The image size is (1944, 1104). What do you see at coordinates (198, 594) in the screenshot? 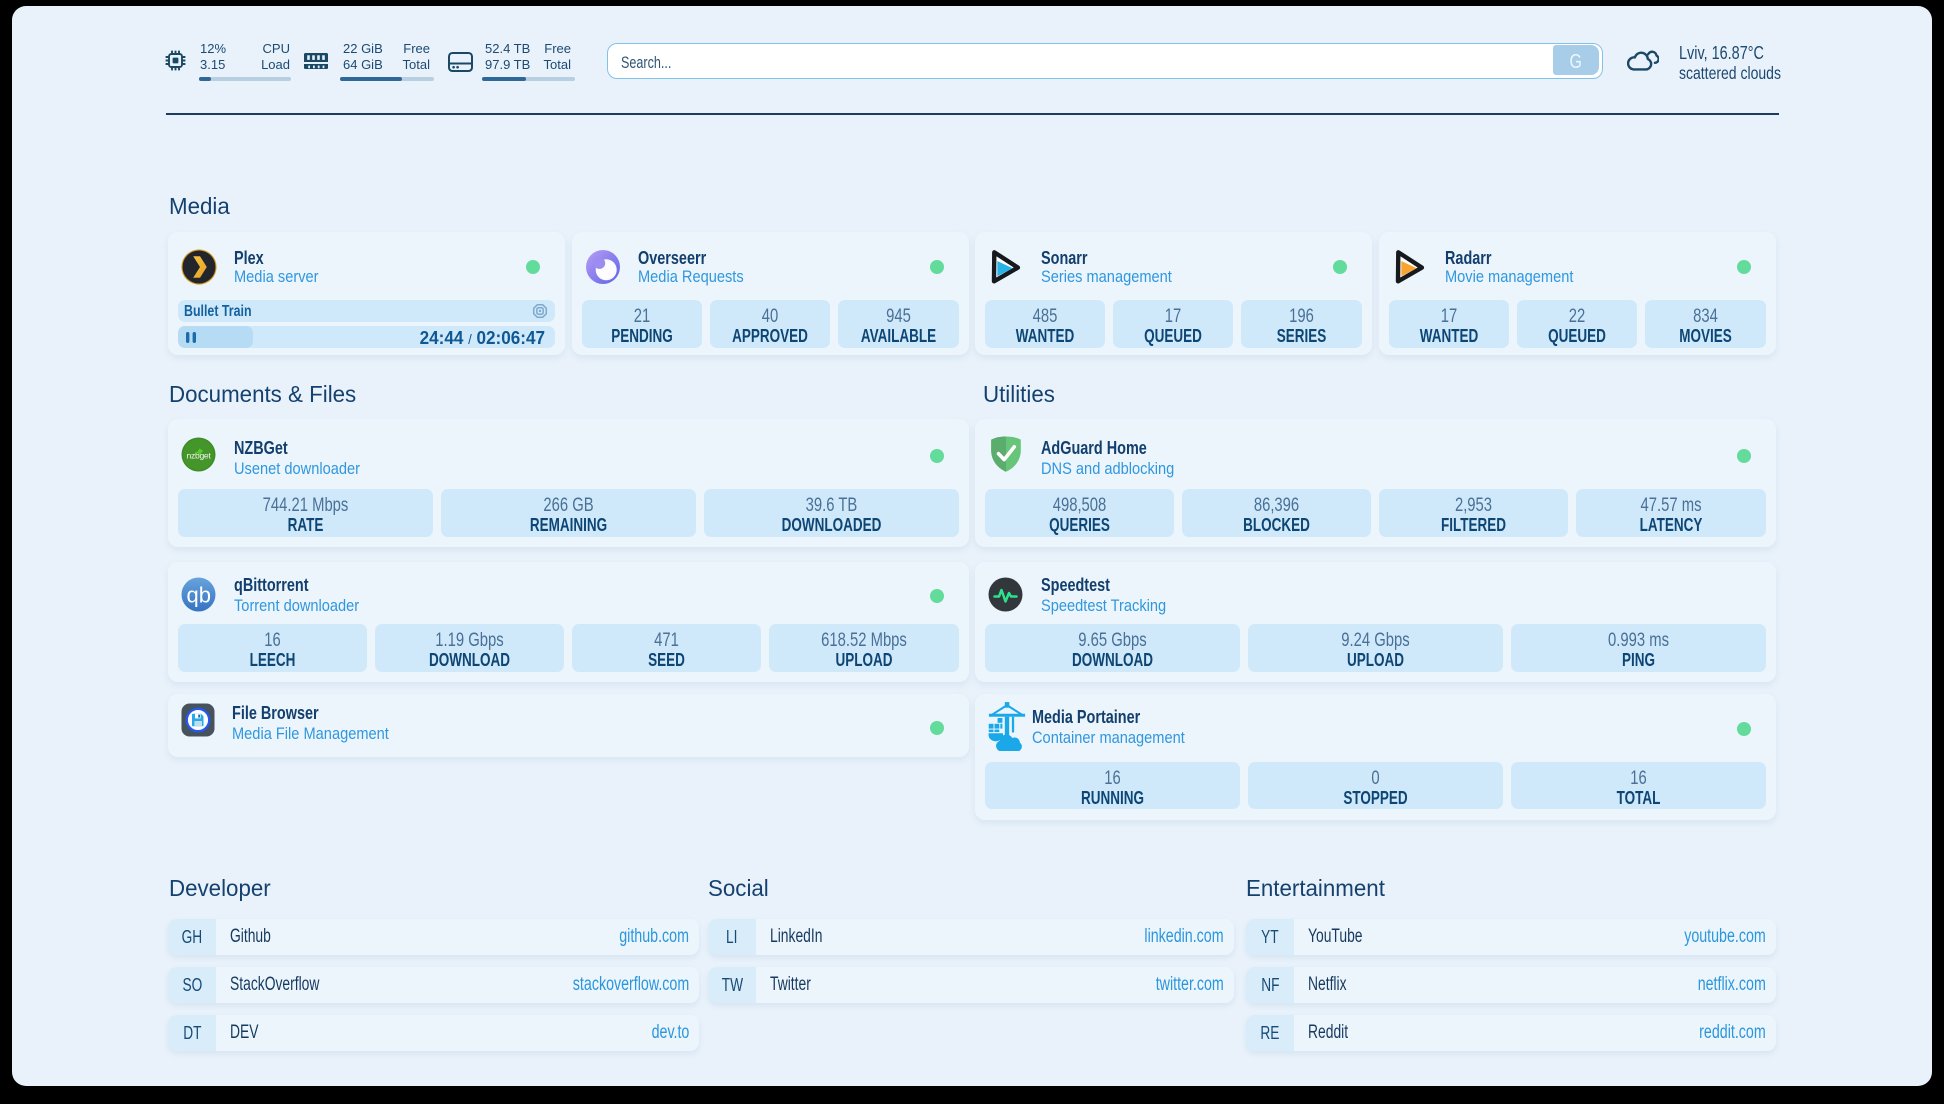
I see `svg-text: qb` at bounding box center [198, 594].